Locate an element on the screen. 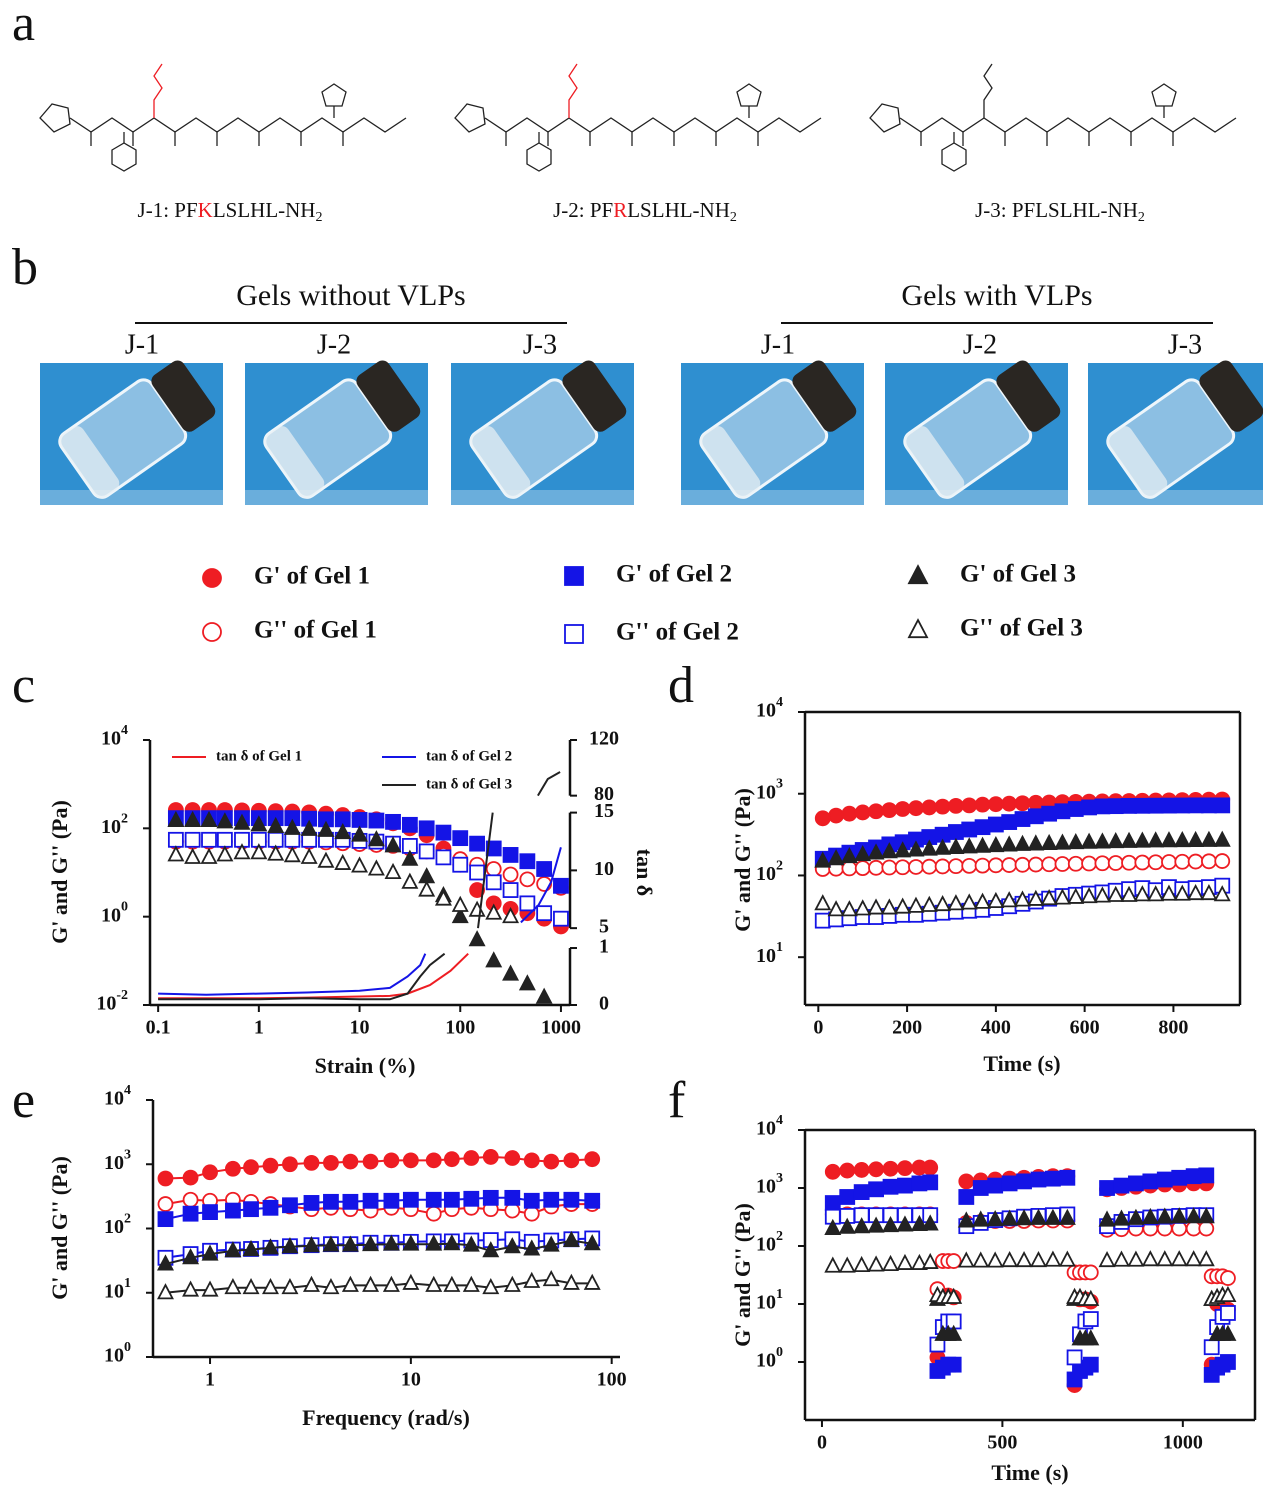 Image resolution: width=1263 pixels, height=1489 pixels. y-axis-title: G' and G'' (Pa) is located at coordinates (742, 1275).